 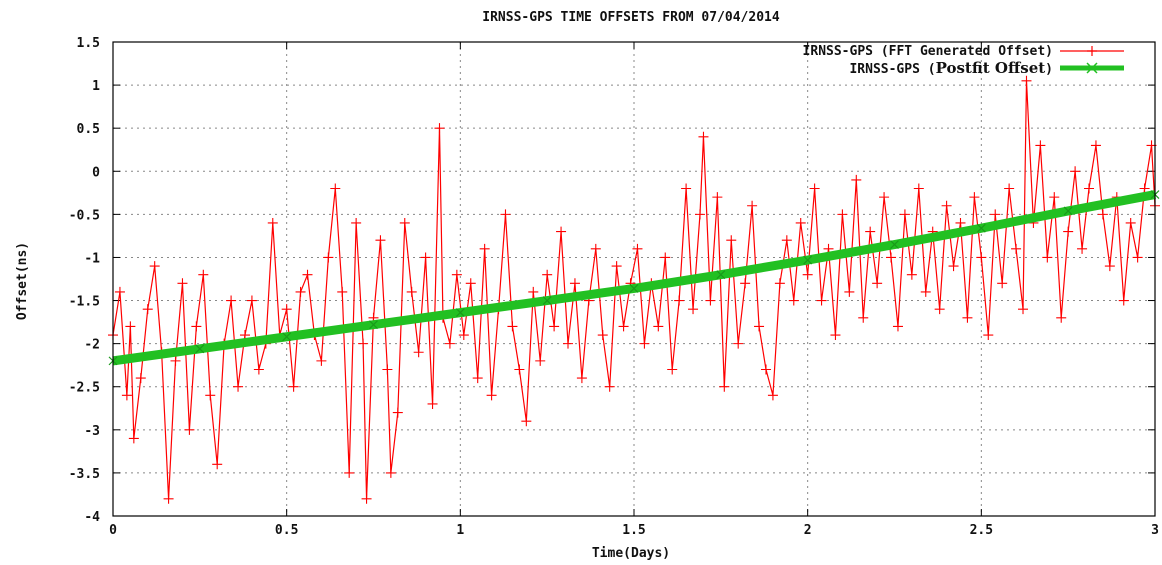 I want to click on legend-label-postfit: IRNSS-GPS (Postfit Offset), so click(x=951, y=68).